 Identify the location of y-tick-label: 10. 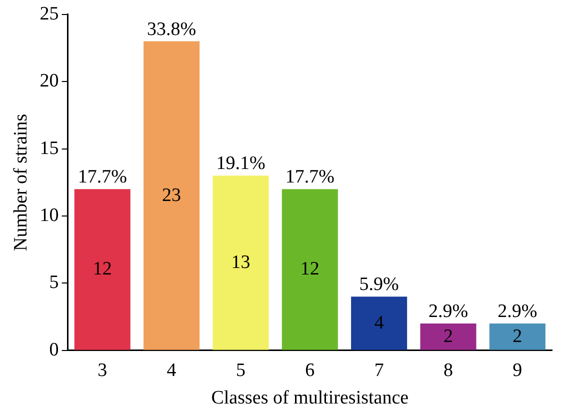
(49, 215).